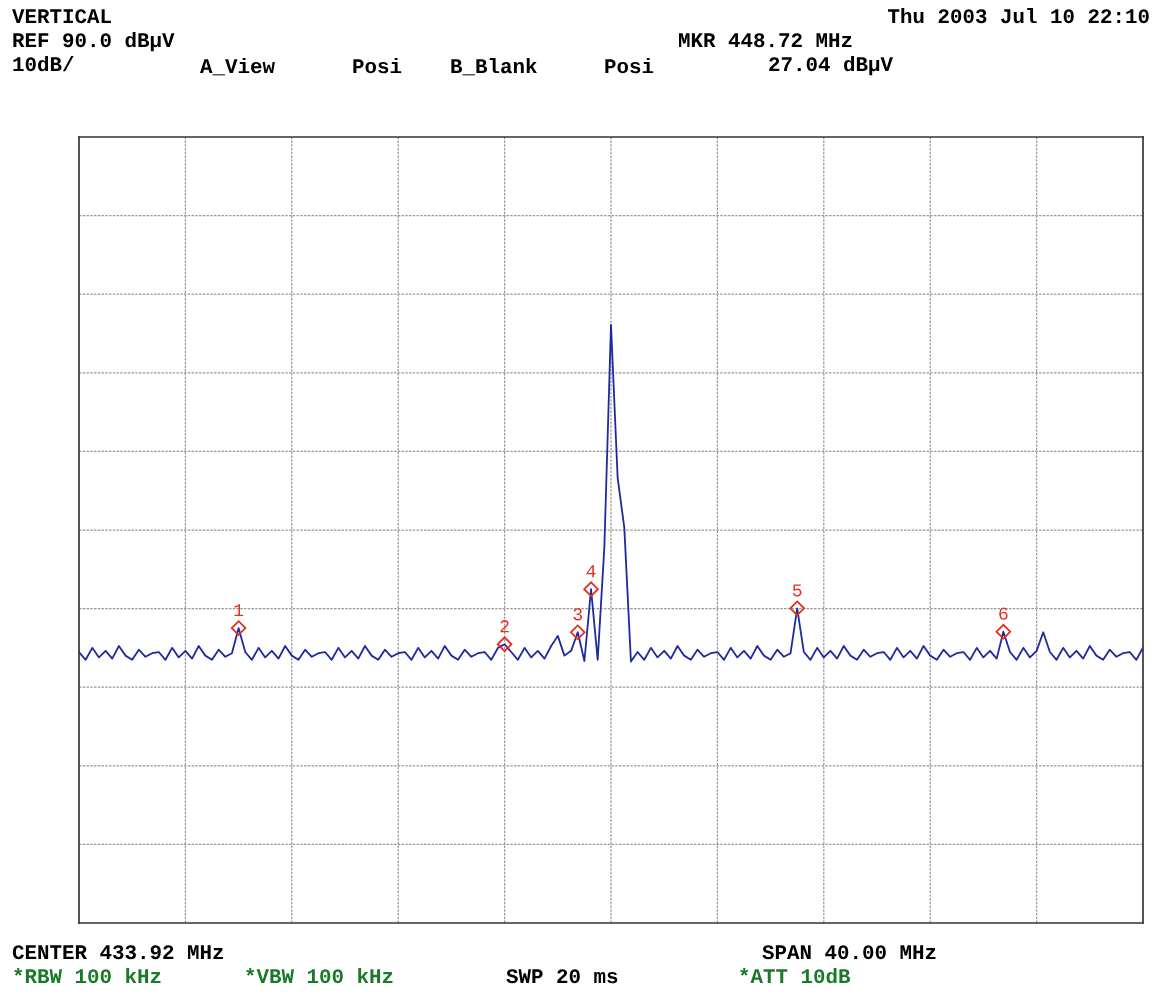  Describe the element at coordinates (61, 16) in the screenshot. I see `text: VERTICAL` at that location.